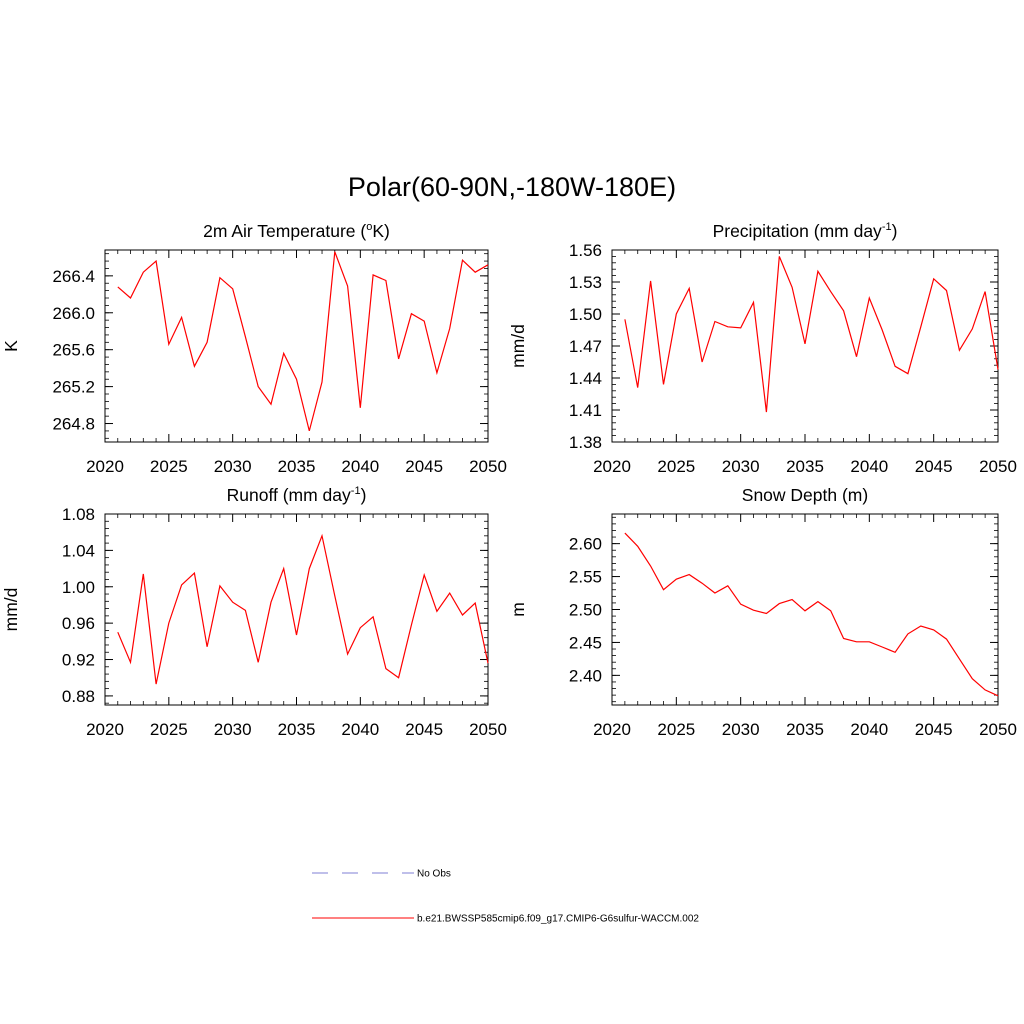 The height and width of the screenshot is (1024, 1024). I want to click on precip-y-tick-label: 1.47, so click(585, 346).